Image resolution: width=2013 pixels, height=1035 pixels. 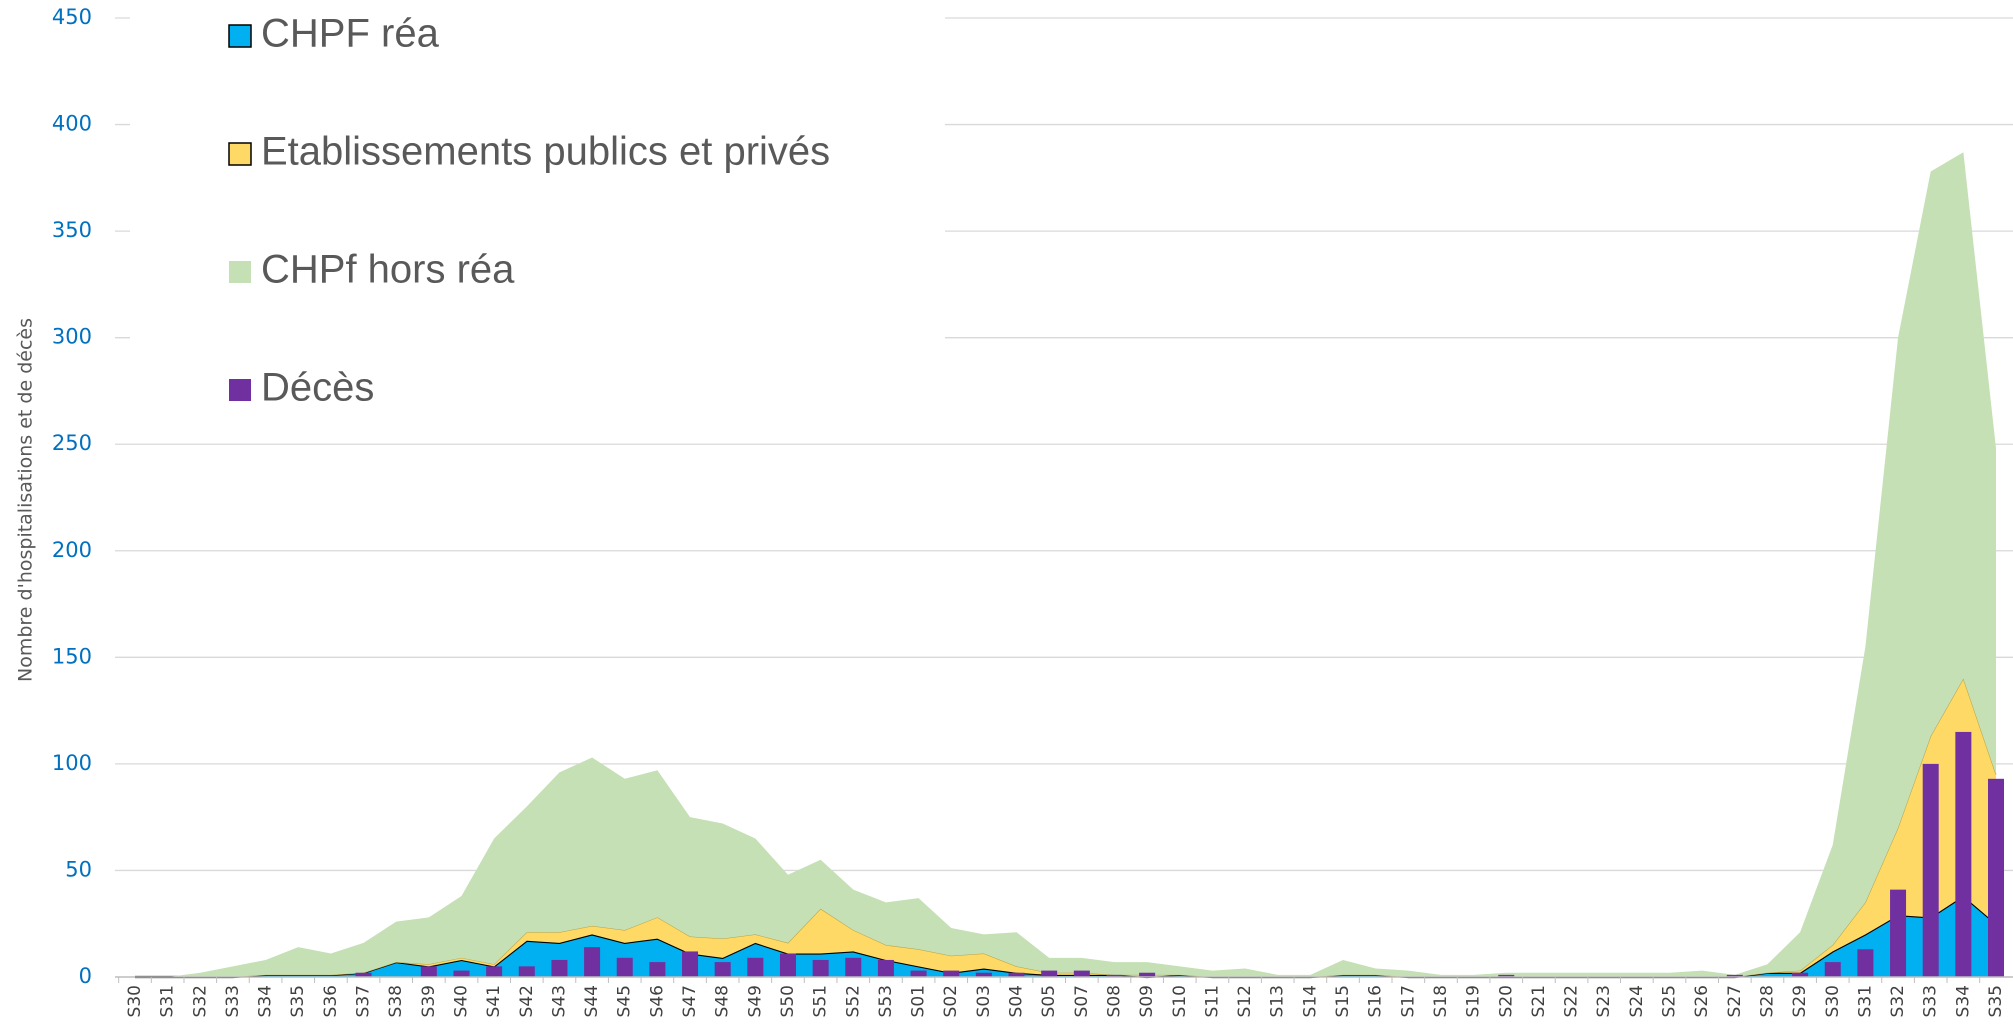 I want to click on x-tick-label: S44, so click(x=592, y=1001).